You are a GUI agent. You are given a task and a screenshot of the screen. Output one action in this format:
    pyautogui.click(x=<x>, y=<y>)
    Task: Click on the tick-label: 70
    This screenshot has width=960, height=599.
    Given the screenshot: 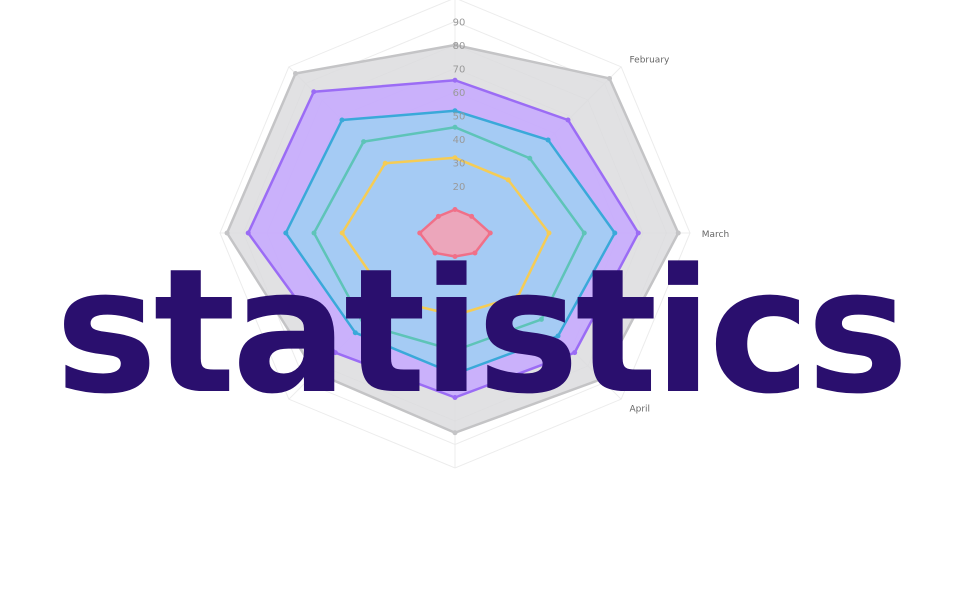 What is the action you would take?
    pyautogui.click(x=459, y=70)
    